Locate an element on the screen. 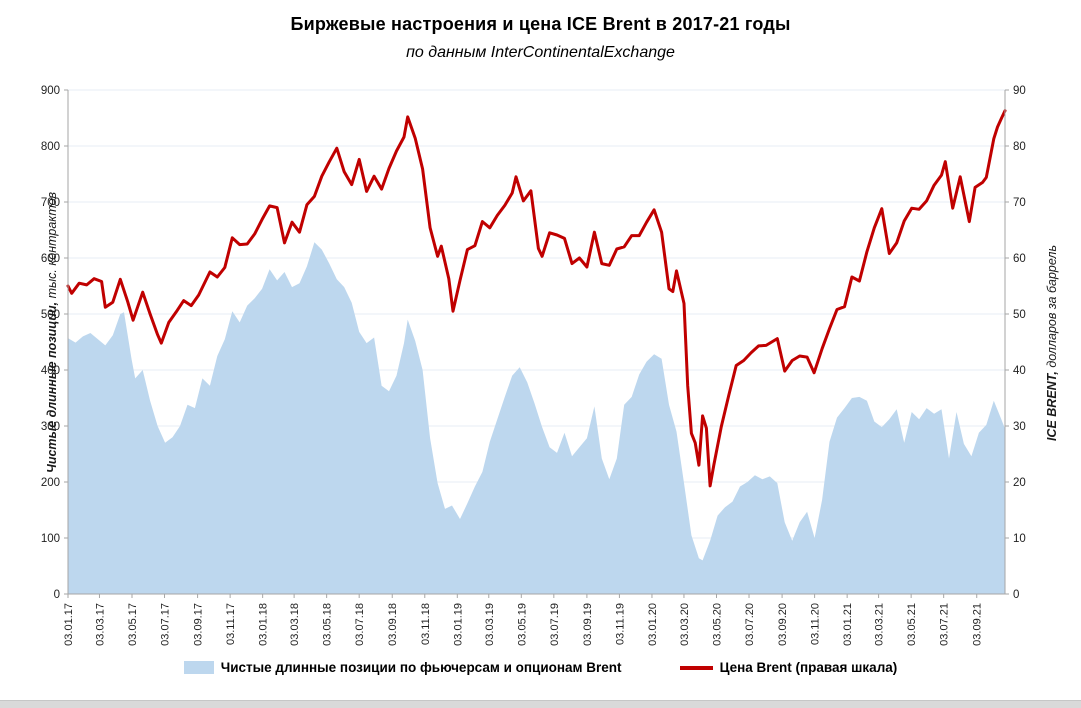  y-left-tick-label: 200 is located at coordinates (50, 483).